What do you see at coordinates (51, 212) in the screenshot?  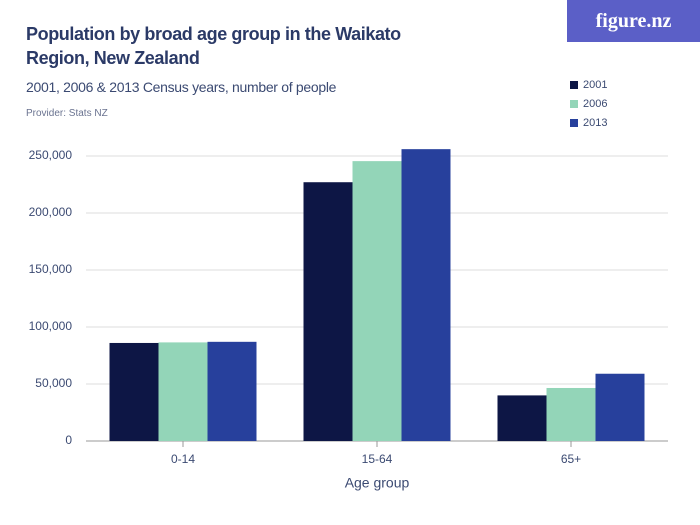 I see `y-tick-label: 200,000` at bounding box center [51, 212].